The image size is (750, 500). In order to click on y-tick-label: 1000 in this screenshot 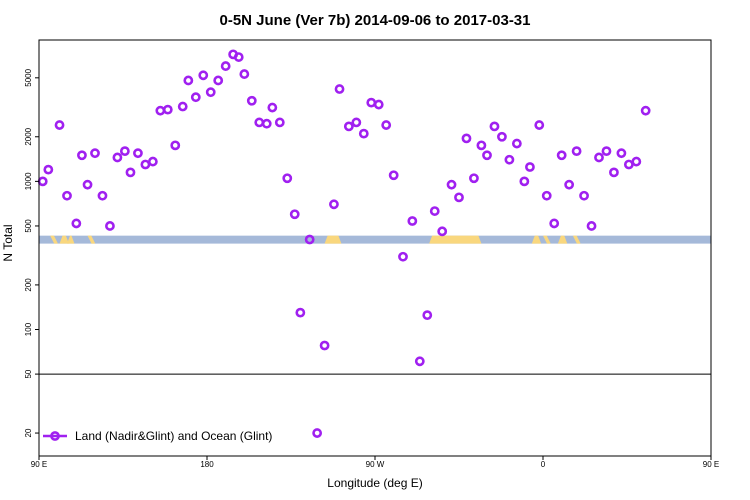, I will do `click(28, 181)`.